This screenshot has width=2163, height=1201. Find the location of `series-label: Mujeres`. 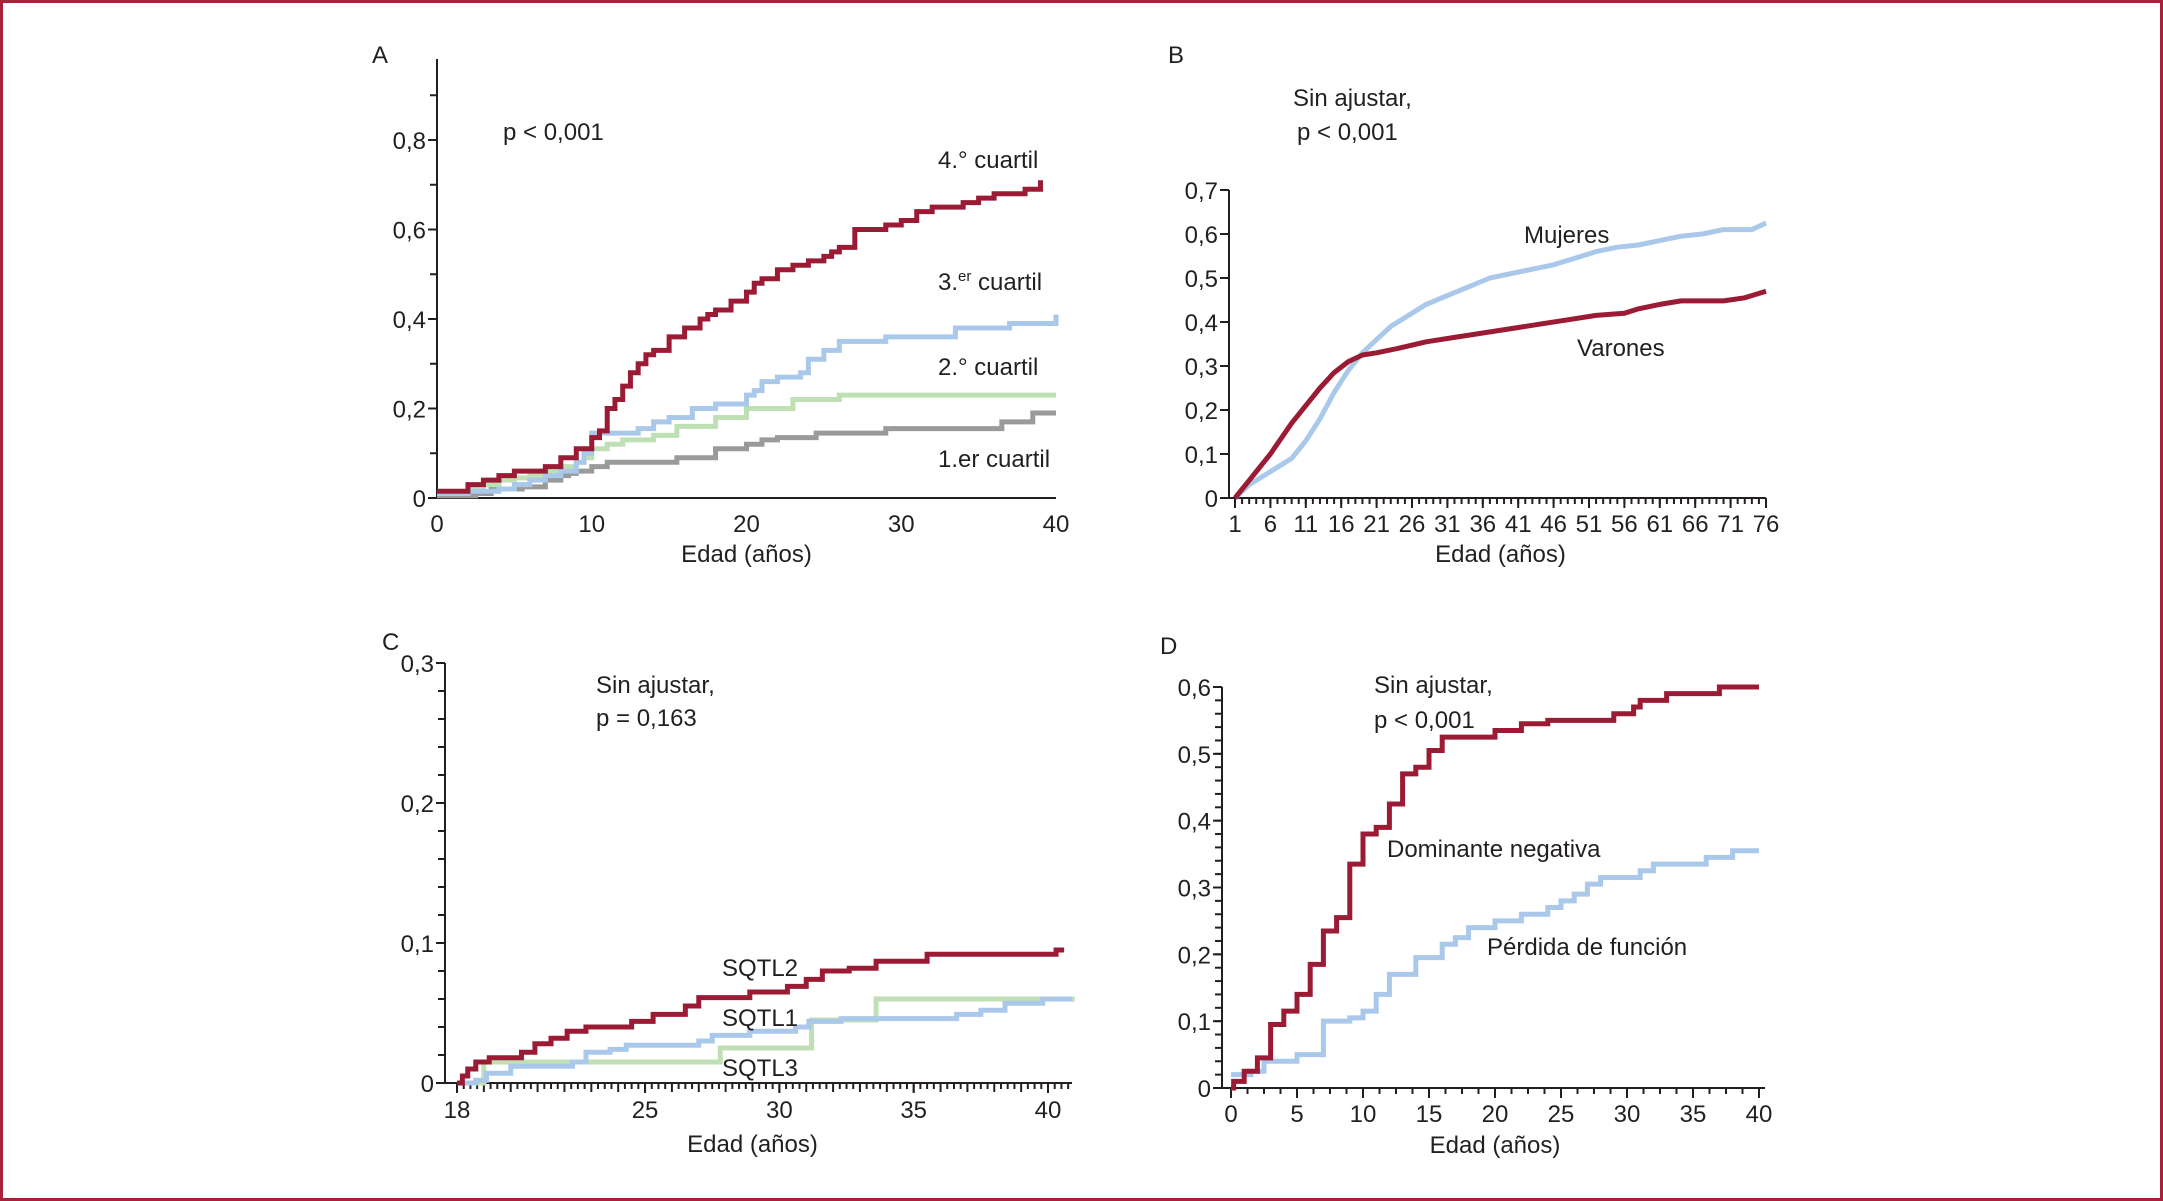

series-label: Mujeres is located at coordinates (1566, 235).